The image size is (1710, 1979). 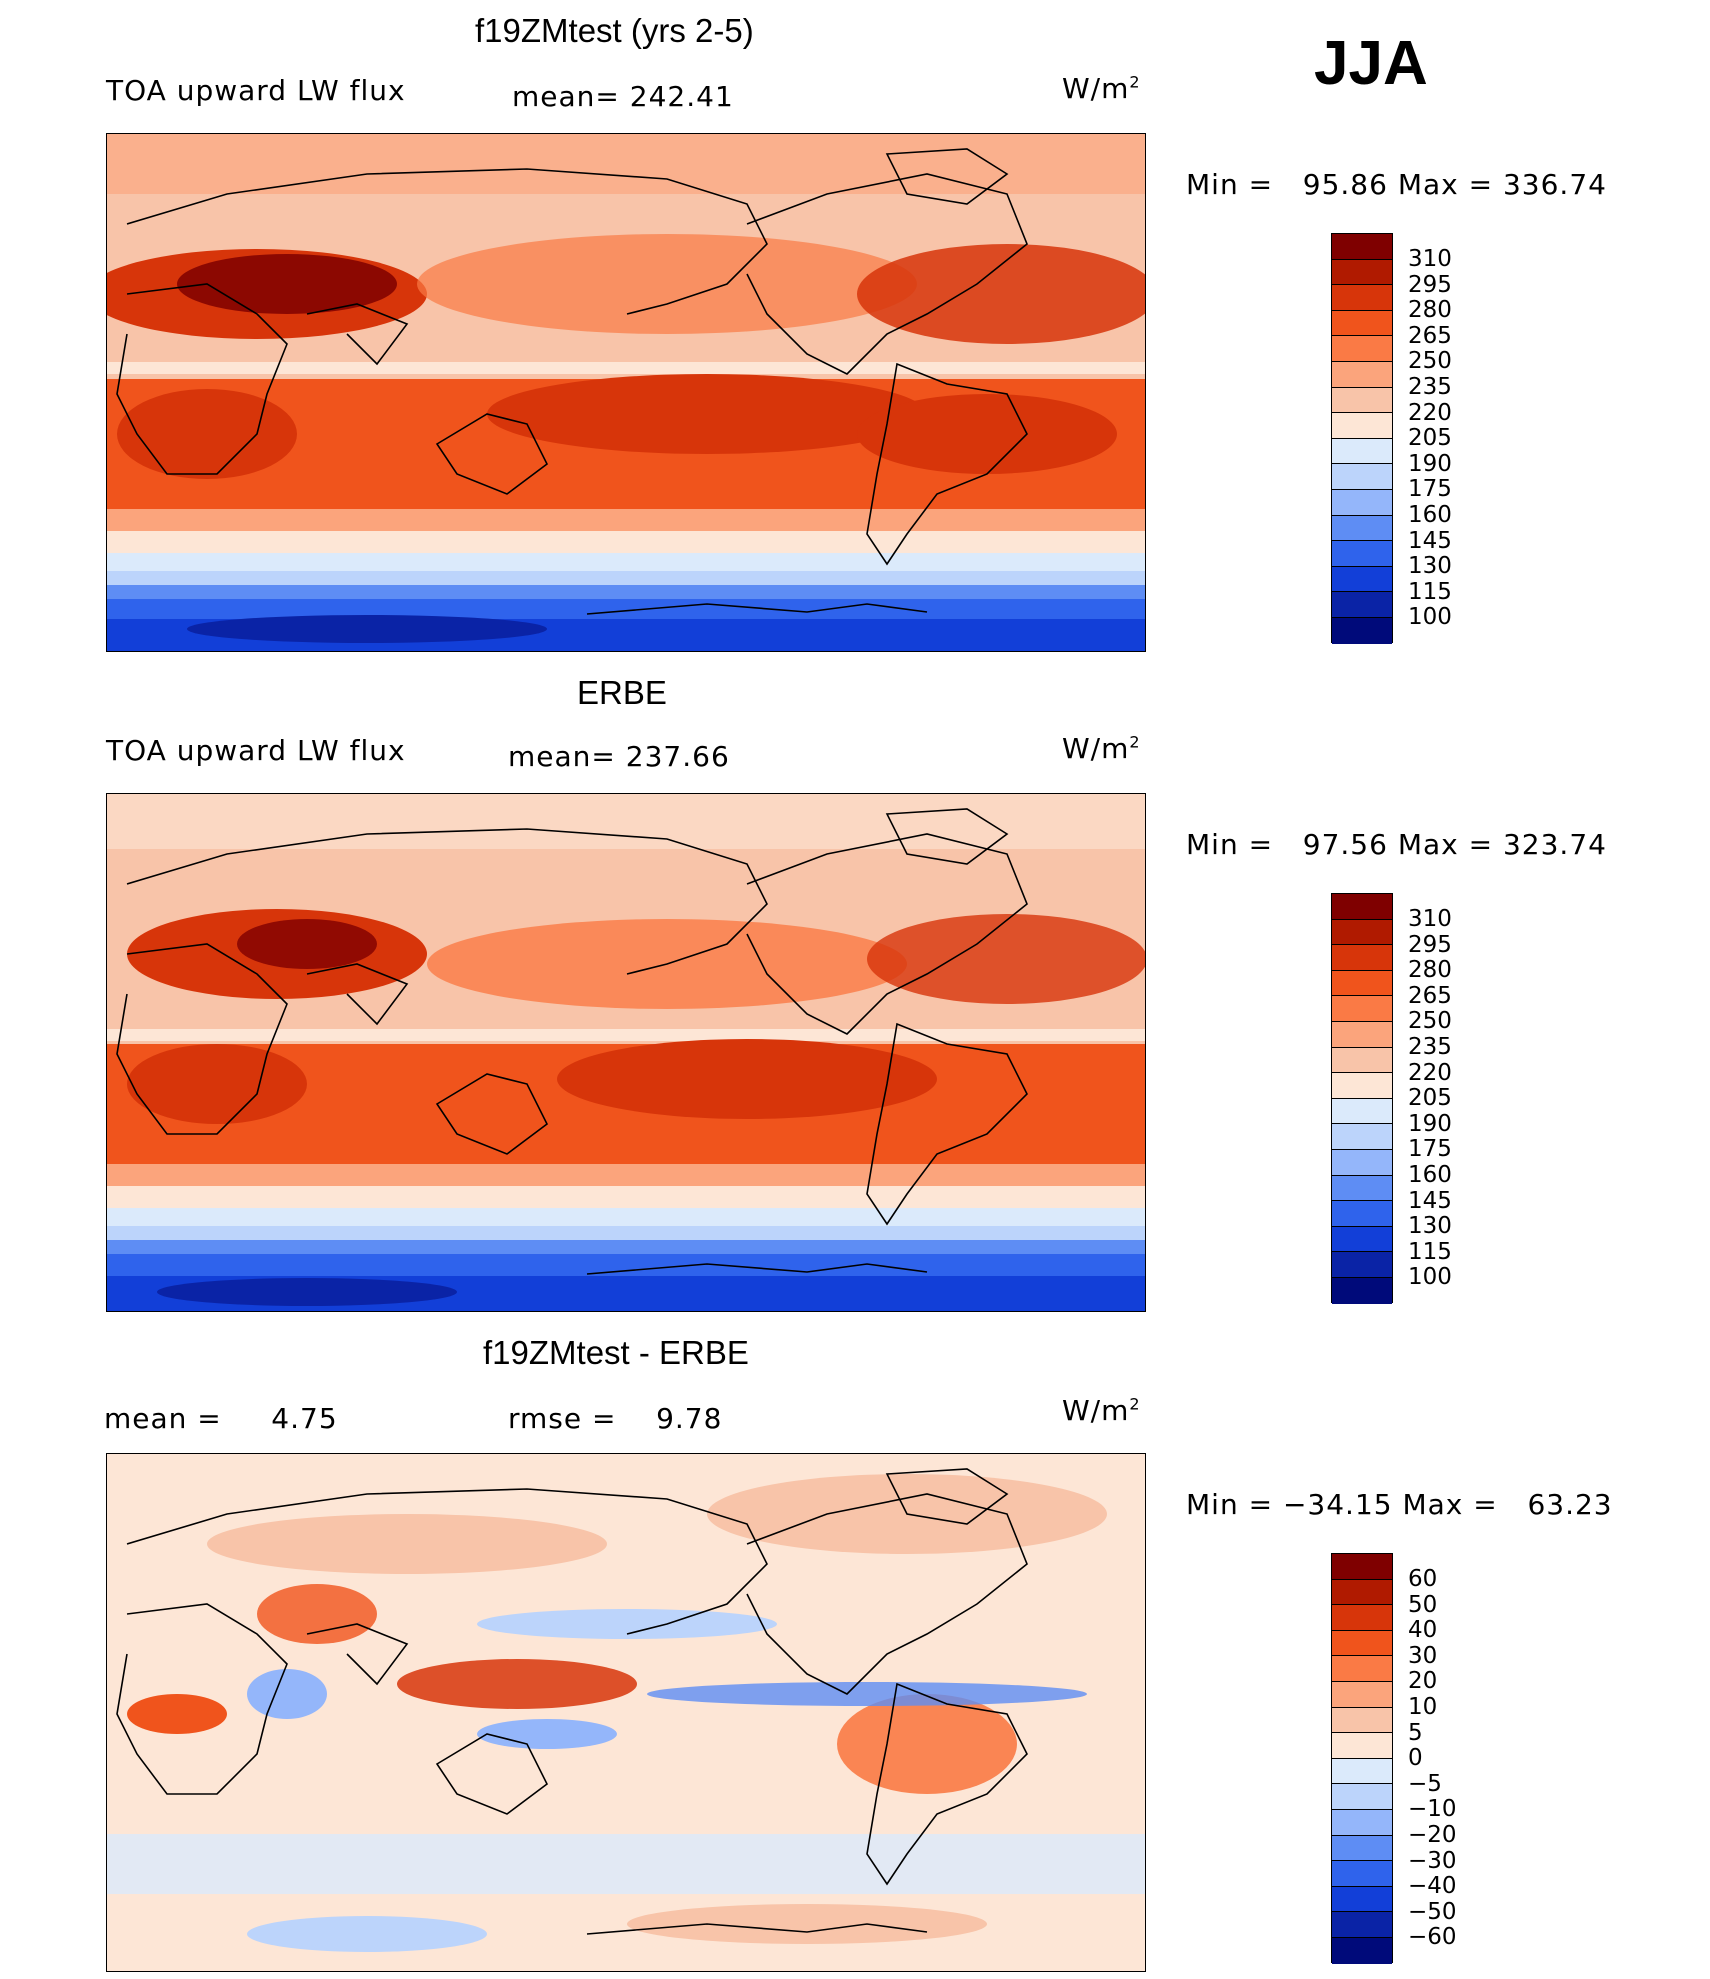 I want to click on colorbar-tick: −20, so click(x=1432, y=1835).